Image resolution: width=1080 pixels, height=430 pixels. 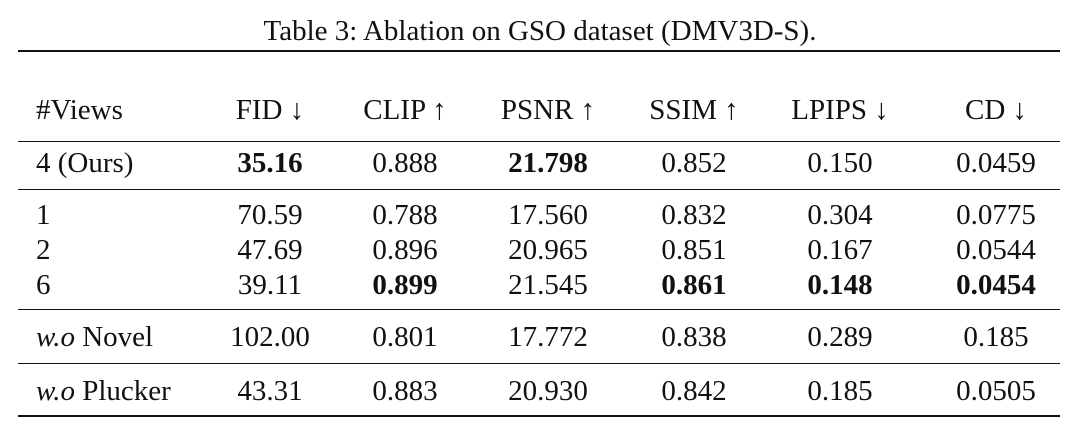 What do you see at coordinates (405, 285) in the screenshot?
I see `table-cell: 0.899` at bounding box center [405, 285].